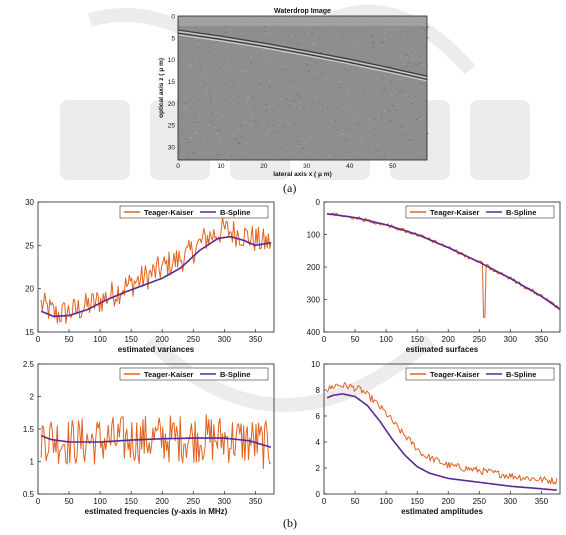  What do you see at coordinates (38, 339) in the screenshot?
I see `x-tick-label: 0` at bounding box center [38, 339].